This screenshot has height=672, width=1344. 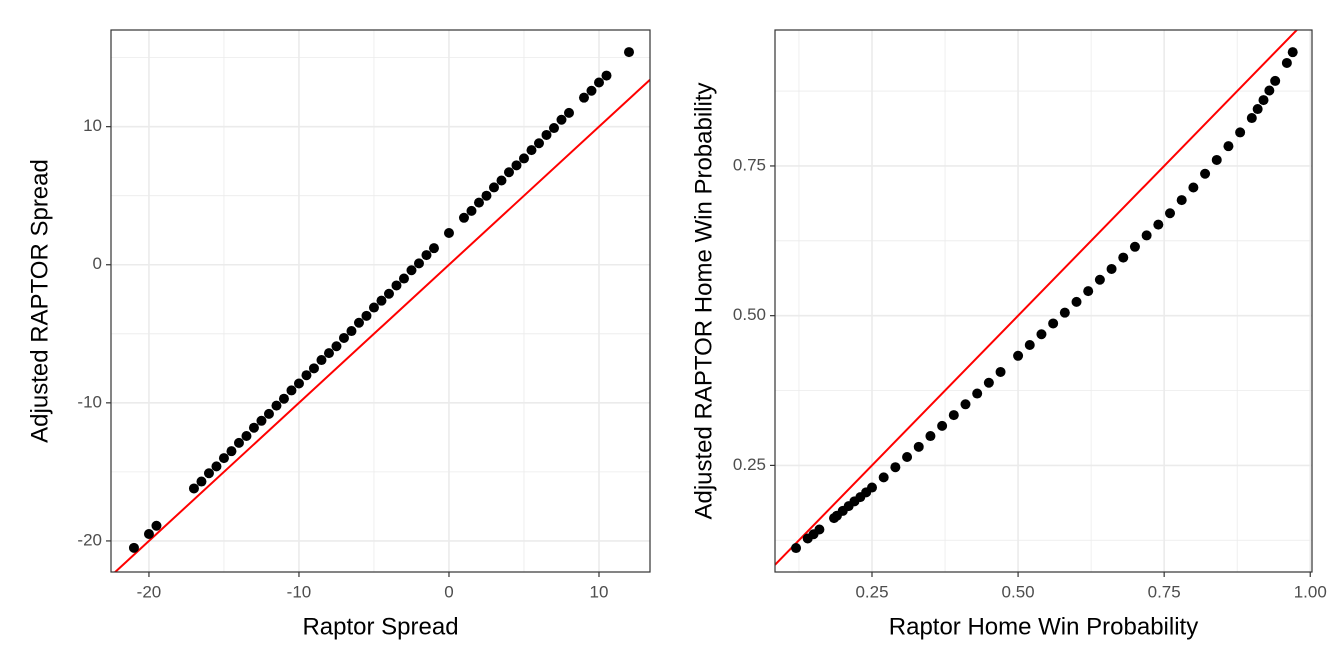 I want to click on x-tick-label: 1.00, so click(x=1310, y=591).